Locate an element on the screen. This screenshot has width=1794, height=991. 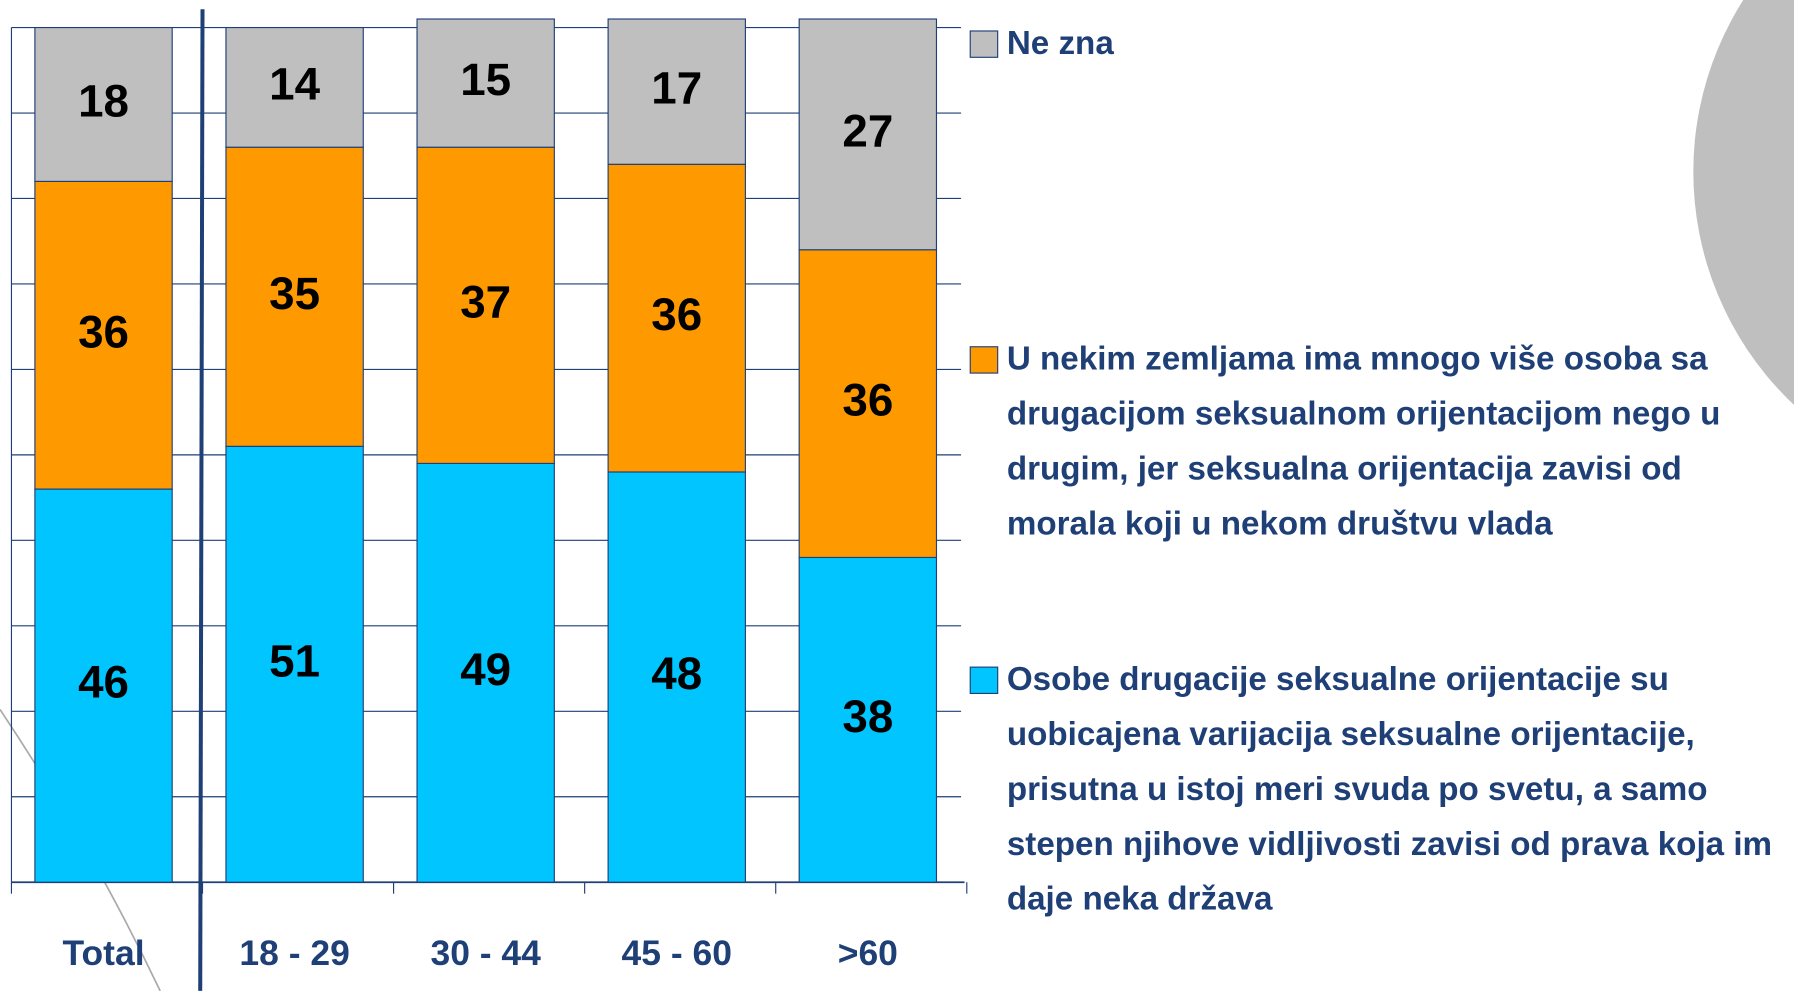
separator is located at coordinates (201, 500).